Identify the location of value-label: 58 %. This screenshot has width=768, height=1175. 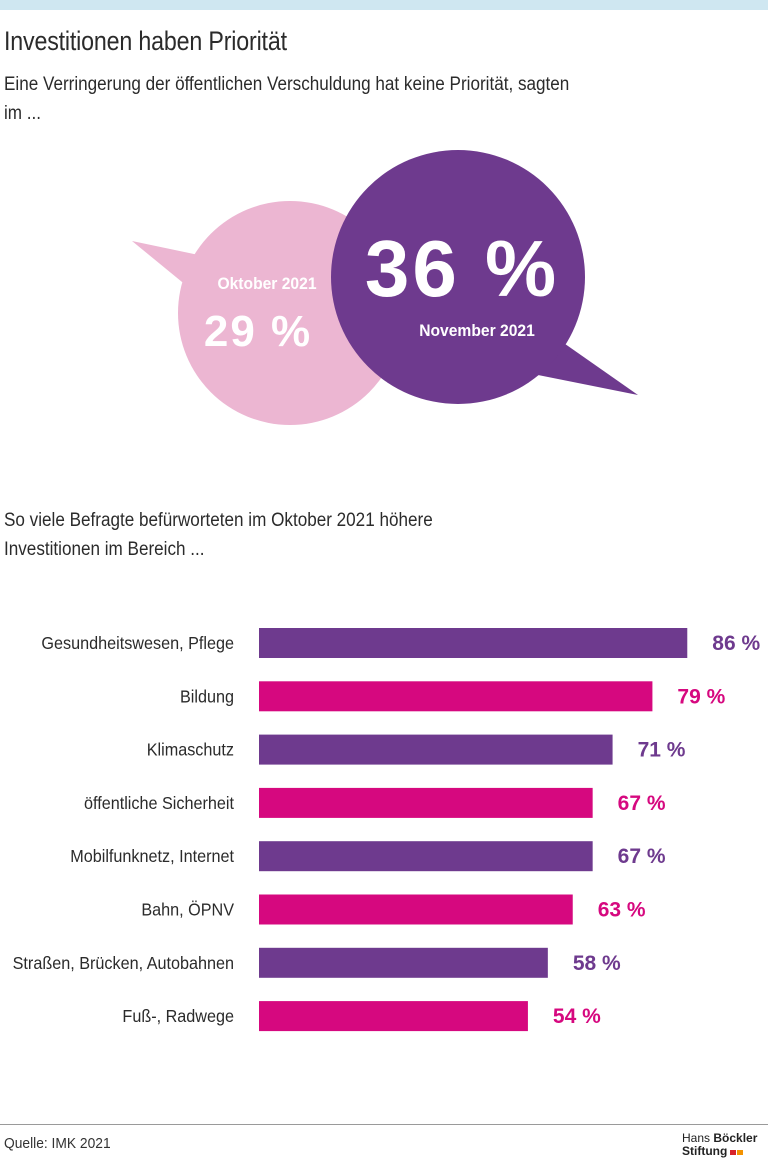
(597, 963).